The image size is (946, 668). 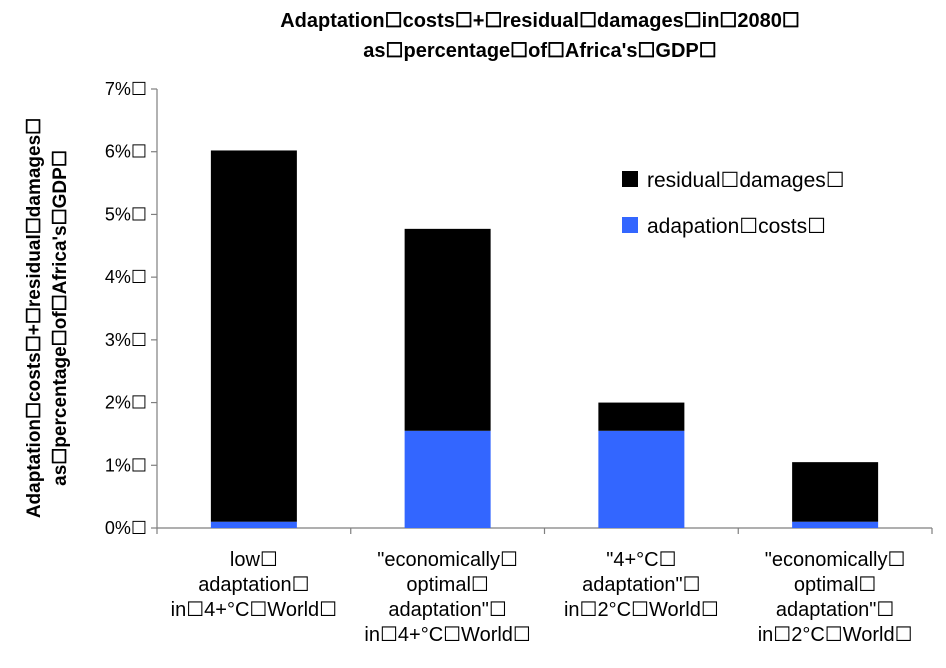 What do you see at coordinates (254, 560) in the screenshot?
I see `x-category-label-line: low☐` at bounding box center [254, 560].